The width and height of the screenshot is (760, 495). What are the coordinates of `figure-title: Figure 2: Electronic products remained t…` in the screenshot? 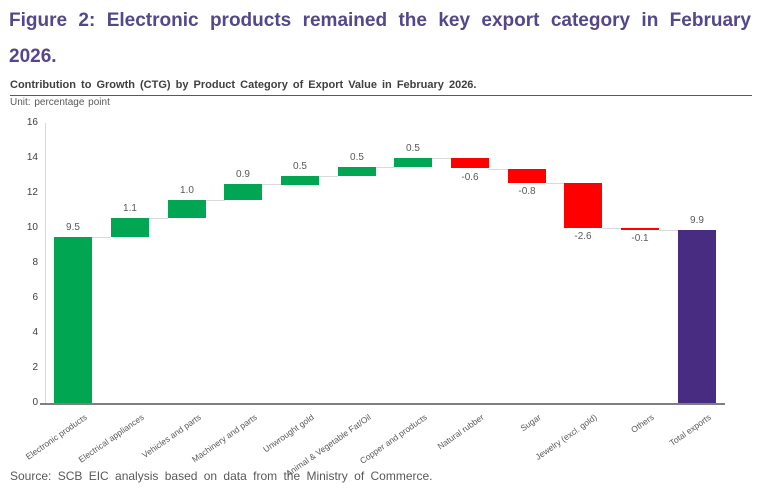 It's located at (380, 39).